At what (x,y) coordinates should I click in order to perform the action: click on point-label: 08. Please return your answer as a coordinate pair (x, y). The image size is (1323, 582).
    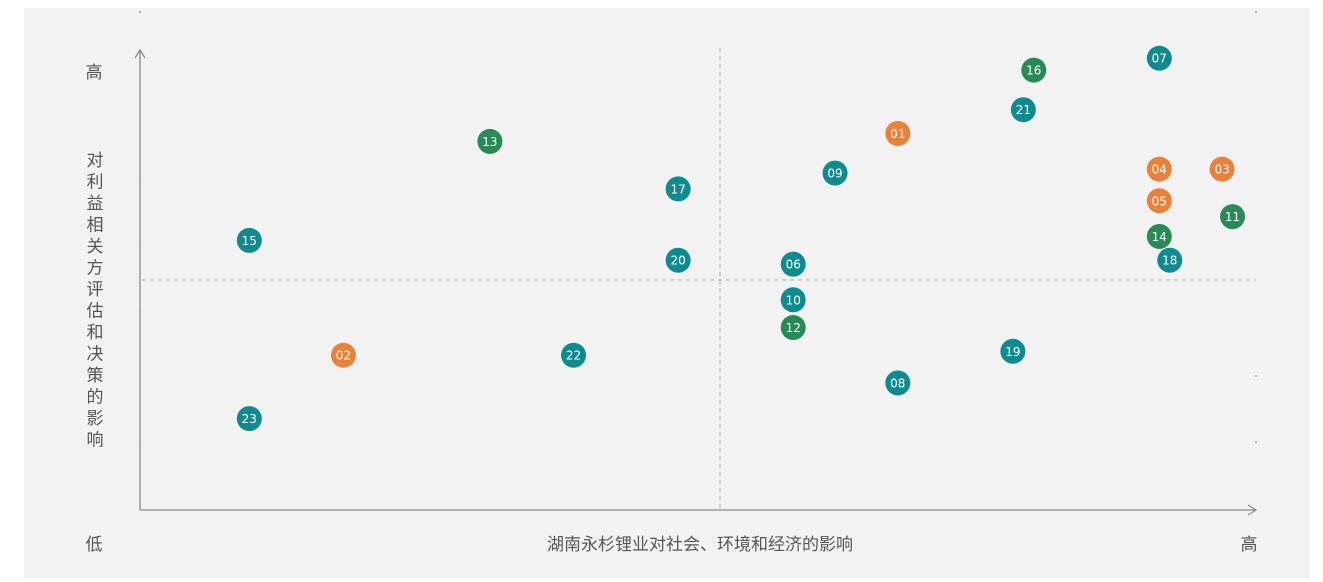
    Looking at the image, I should click on (897, 383).